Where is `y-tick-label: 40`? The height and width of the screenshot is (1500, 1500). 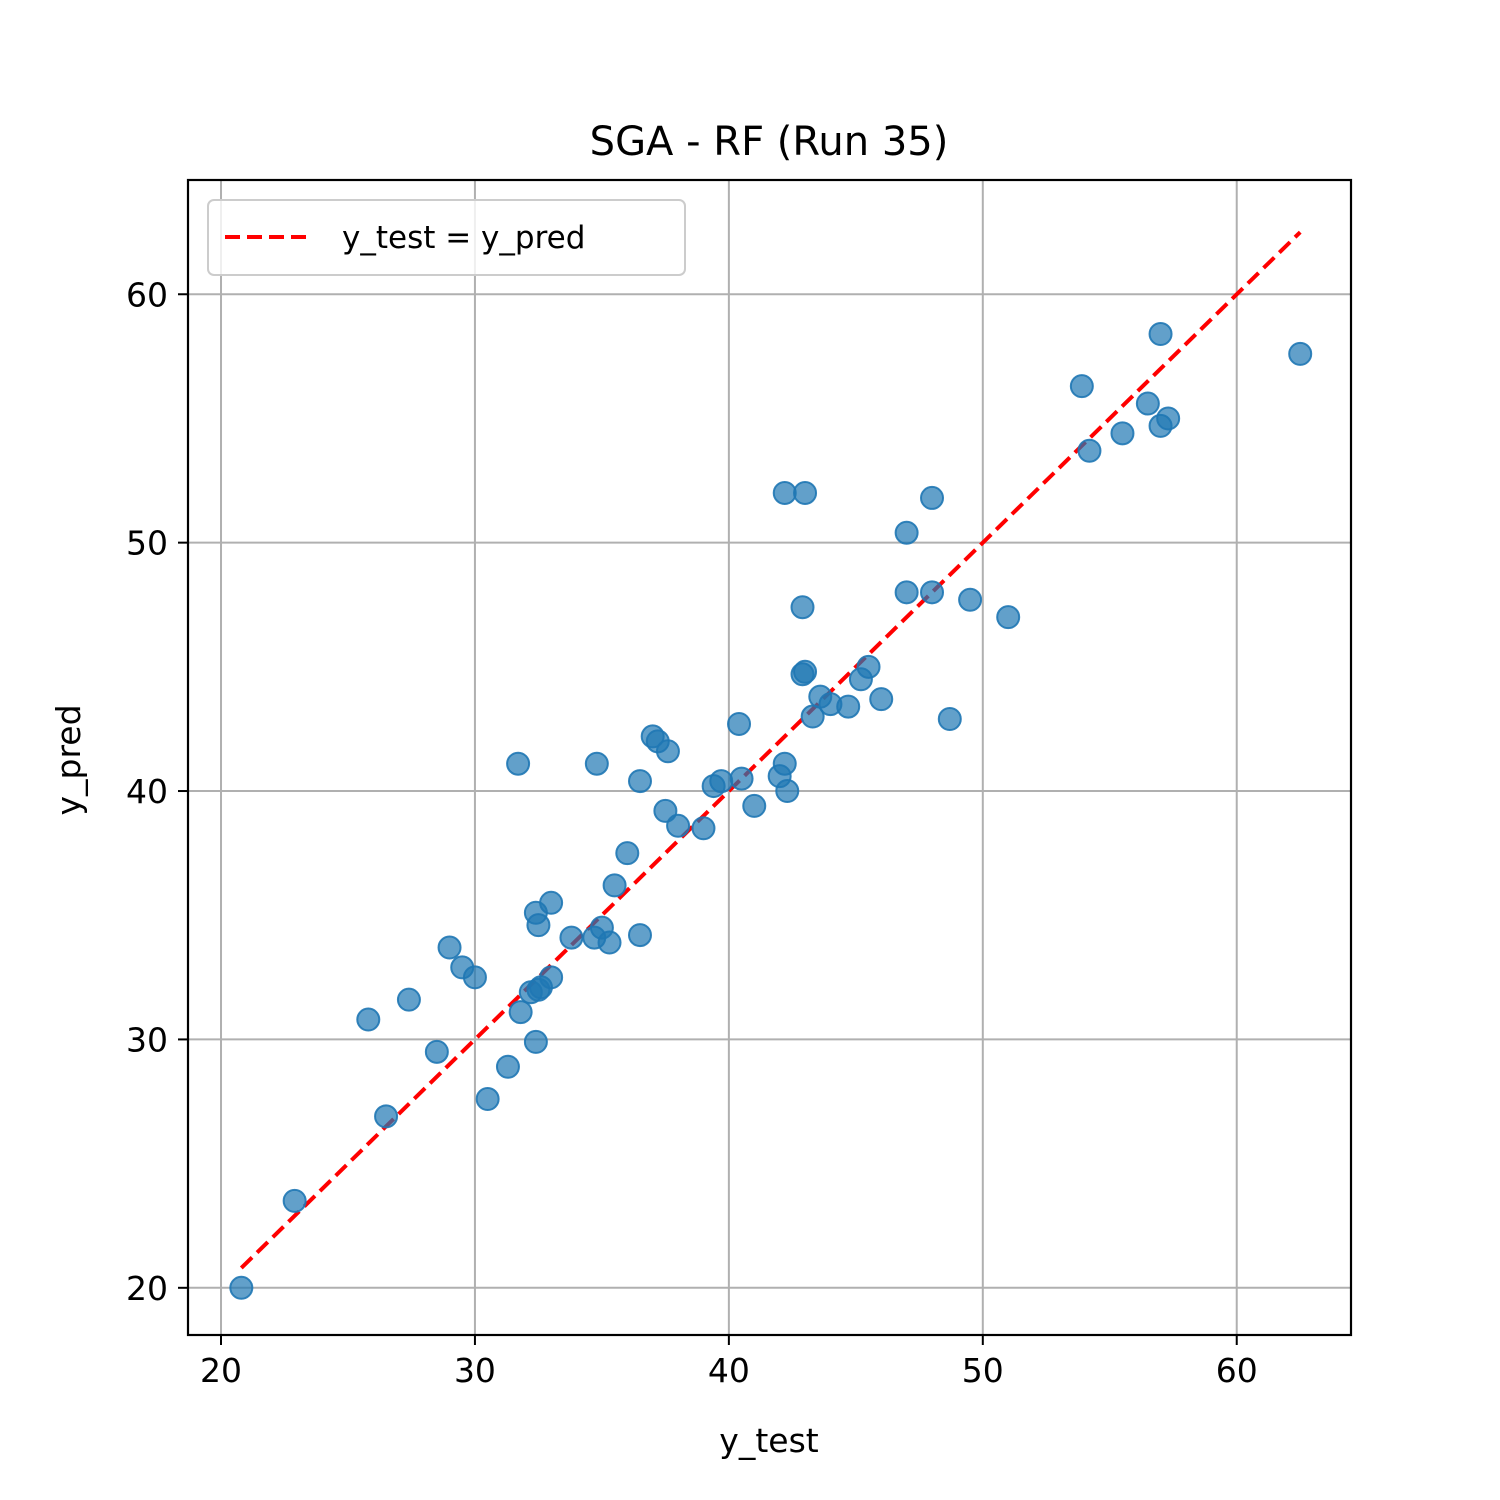 y-tick-label: 40 is located at coordinates (147, 791).